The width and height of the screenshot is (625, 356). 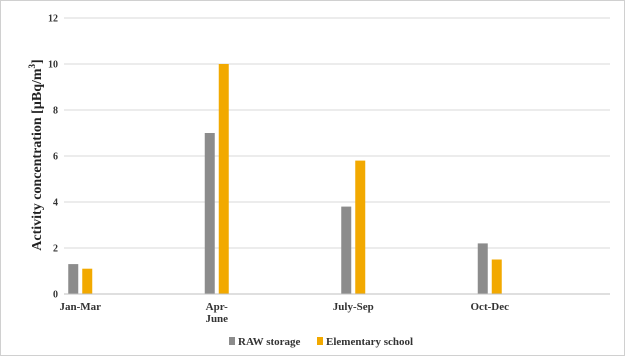 What do you see at coordinates (55, 111) in the screenshot?
I see `y-tick-label: 8` at bounding box center [55, 111].